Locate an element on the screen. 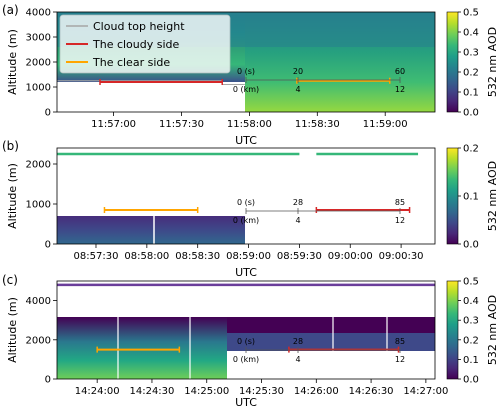 Image resolution: width=500 pixels, height=409 pixels. legend-box is located at coordinates (145, 44).